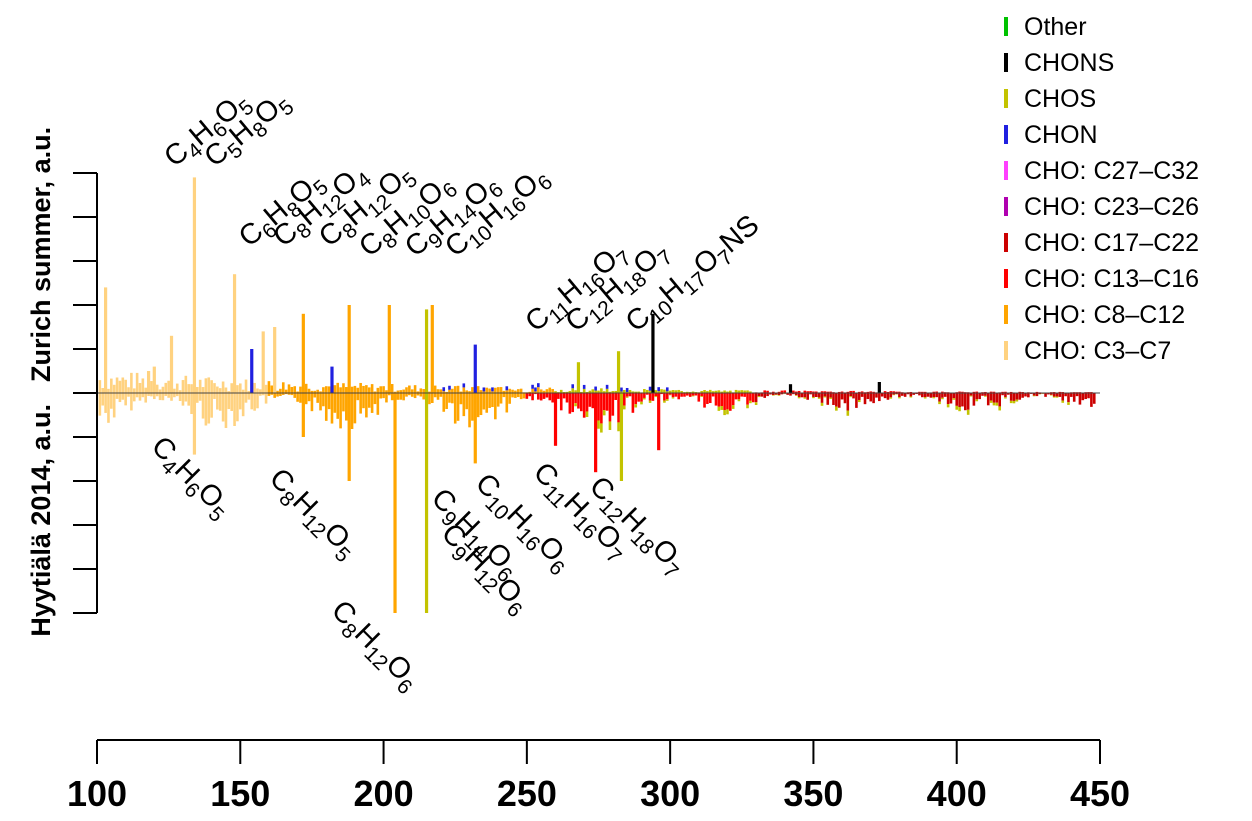 The image size is (1252, 821). What do you see at coordinates (1111, 207) in the screenshot?
I see `legend-label: CHO: C23–C26` at bounding box center [1111, 207].